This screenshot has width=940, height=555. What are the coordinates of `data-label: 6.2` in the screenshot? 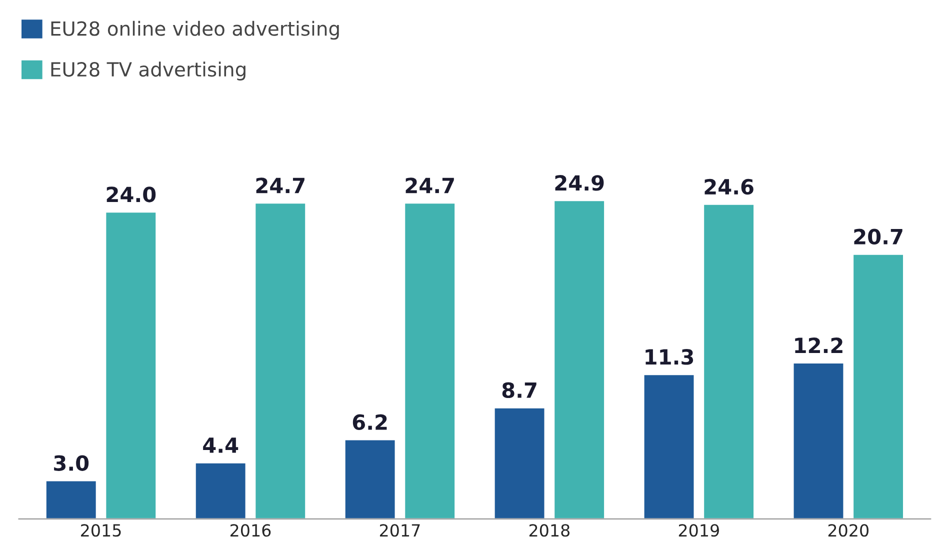 It's located at (369, 422).